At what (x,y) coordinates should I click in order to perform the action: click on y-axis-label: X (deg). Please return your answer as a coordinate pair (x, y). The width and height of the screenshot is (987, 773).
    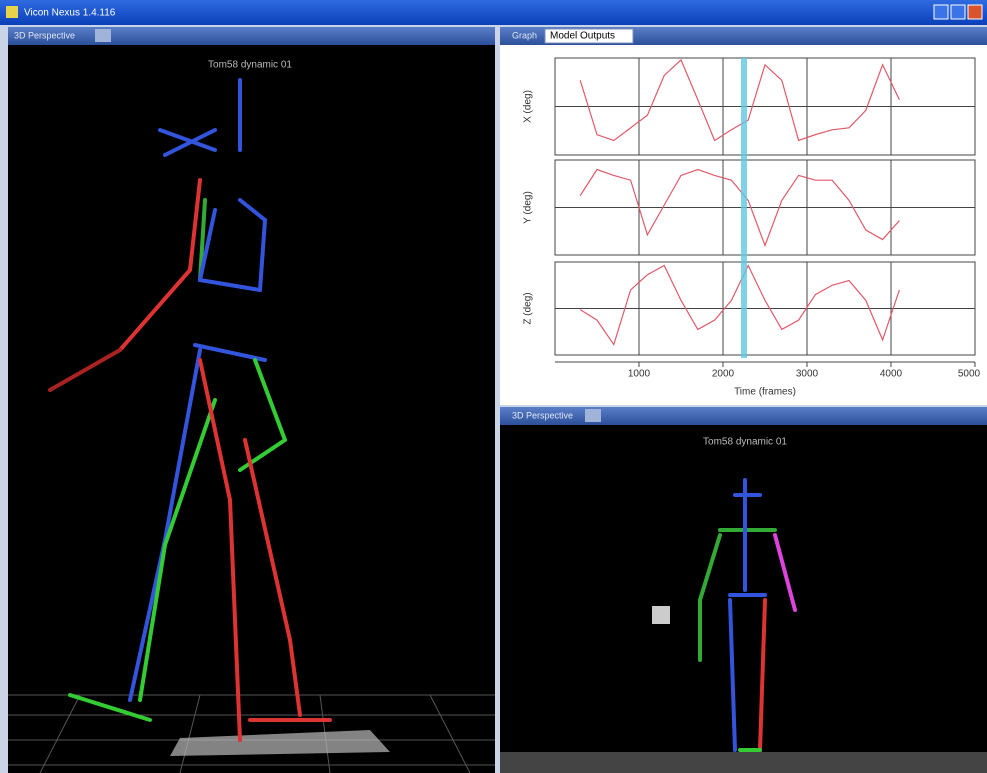
    Looking at the image, I should click on (528, 106).